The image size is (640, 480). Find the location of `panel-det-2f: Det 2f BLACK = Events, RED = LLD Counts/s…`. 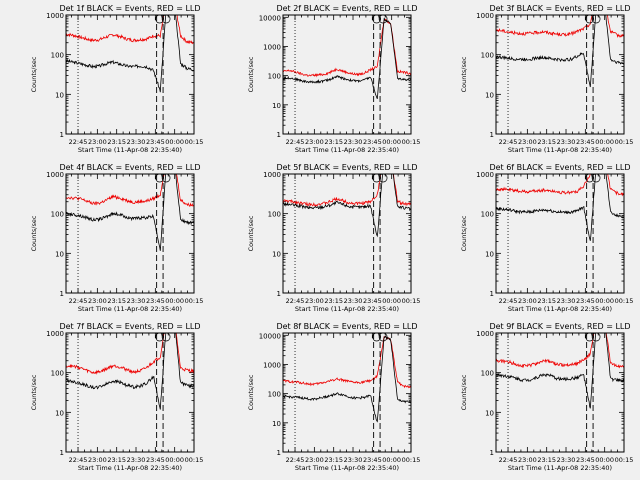

panel-det-2f: Det 2f BLACK = Events, RED = LLD Counts/s… is located at coordinates (333, 79).